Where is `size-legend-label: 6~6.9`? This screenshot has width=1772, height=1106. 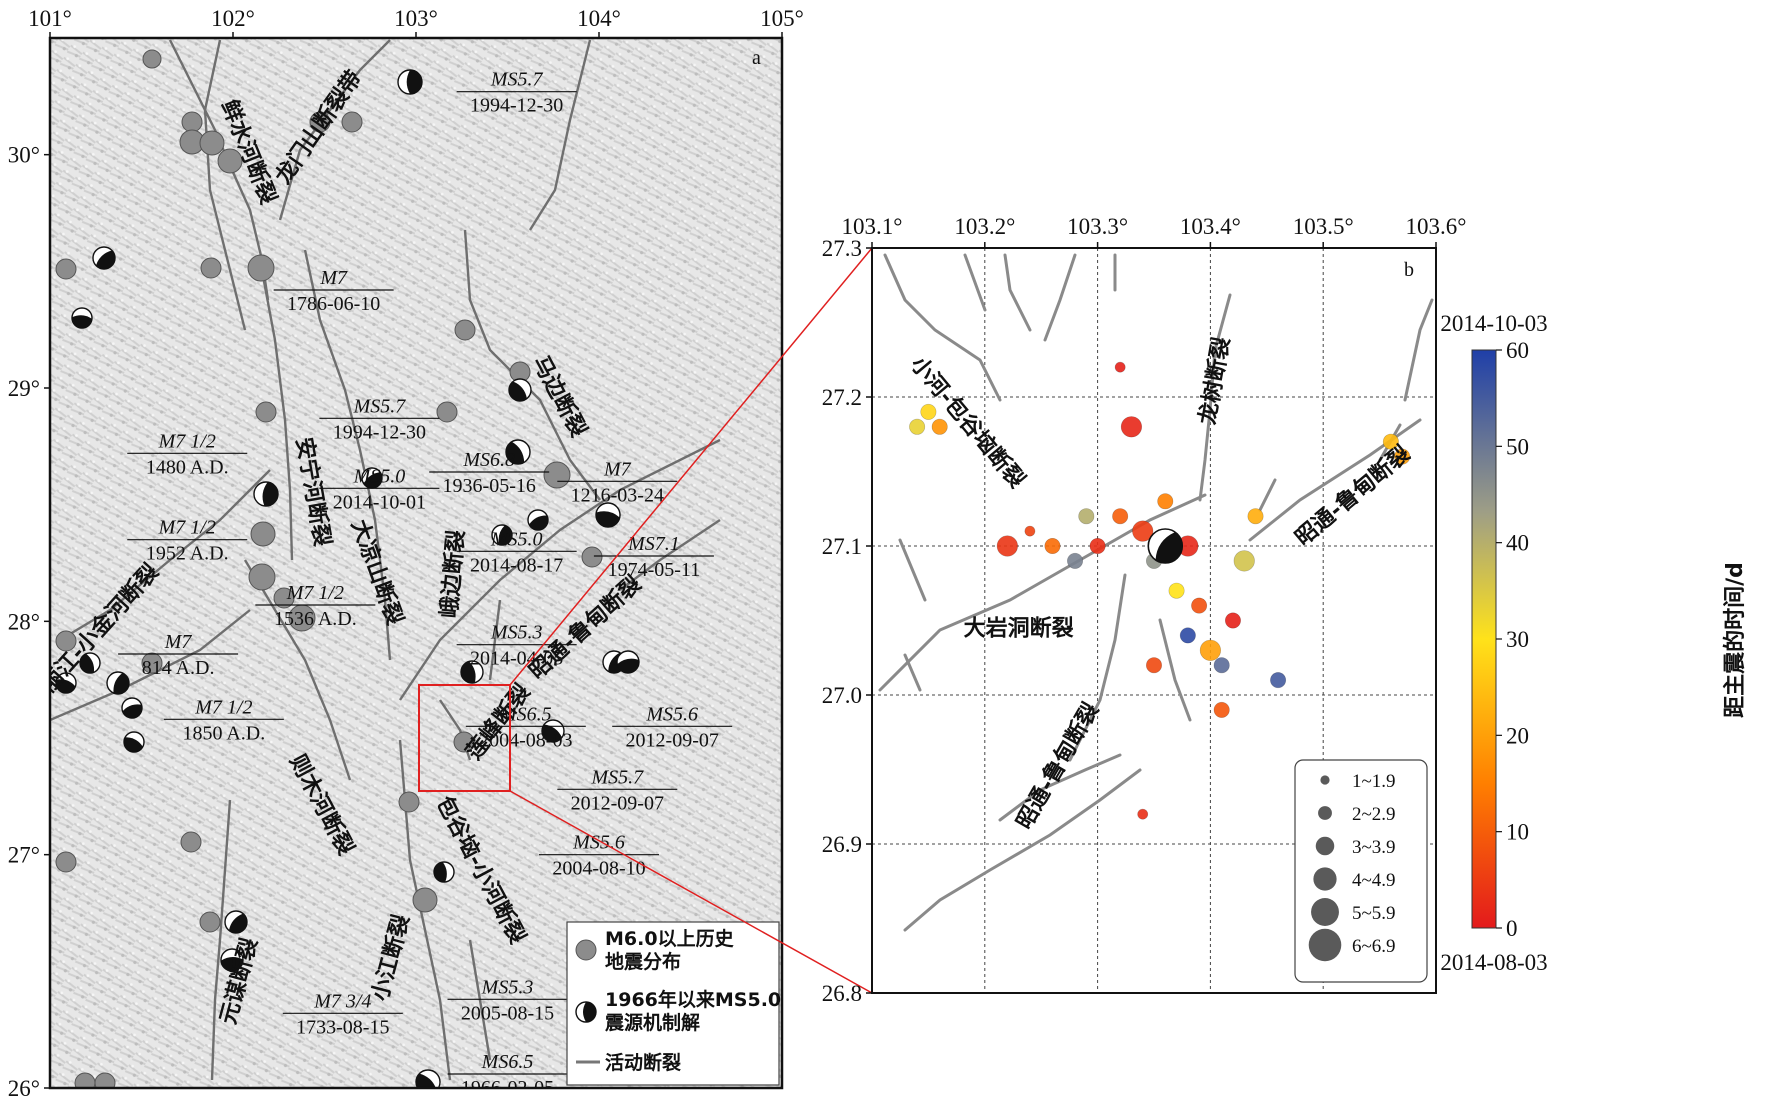 size-legend-label: 6~6.9 is located at coordinates (1374, 946).